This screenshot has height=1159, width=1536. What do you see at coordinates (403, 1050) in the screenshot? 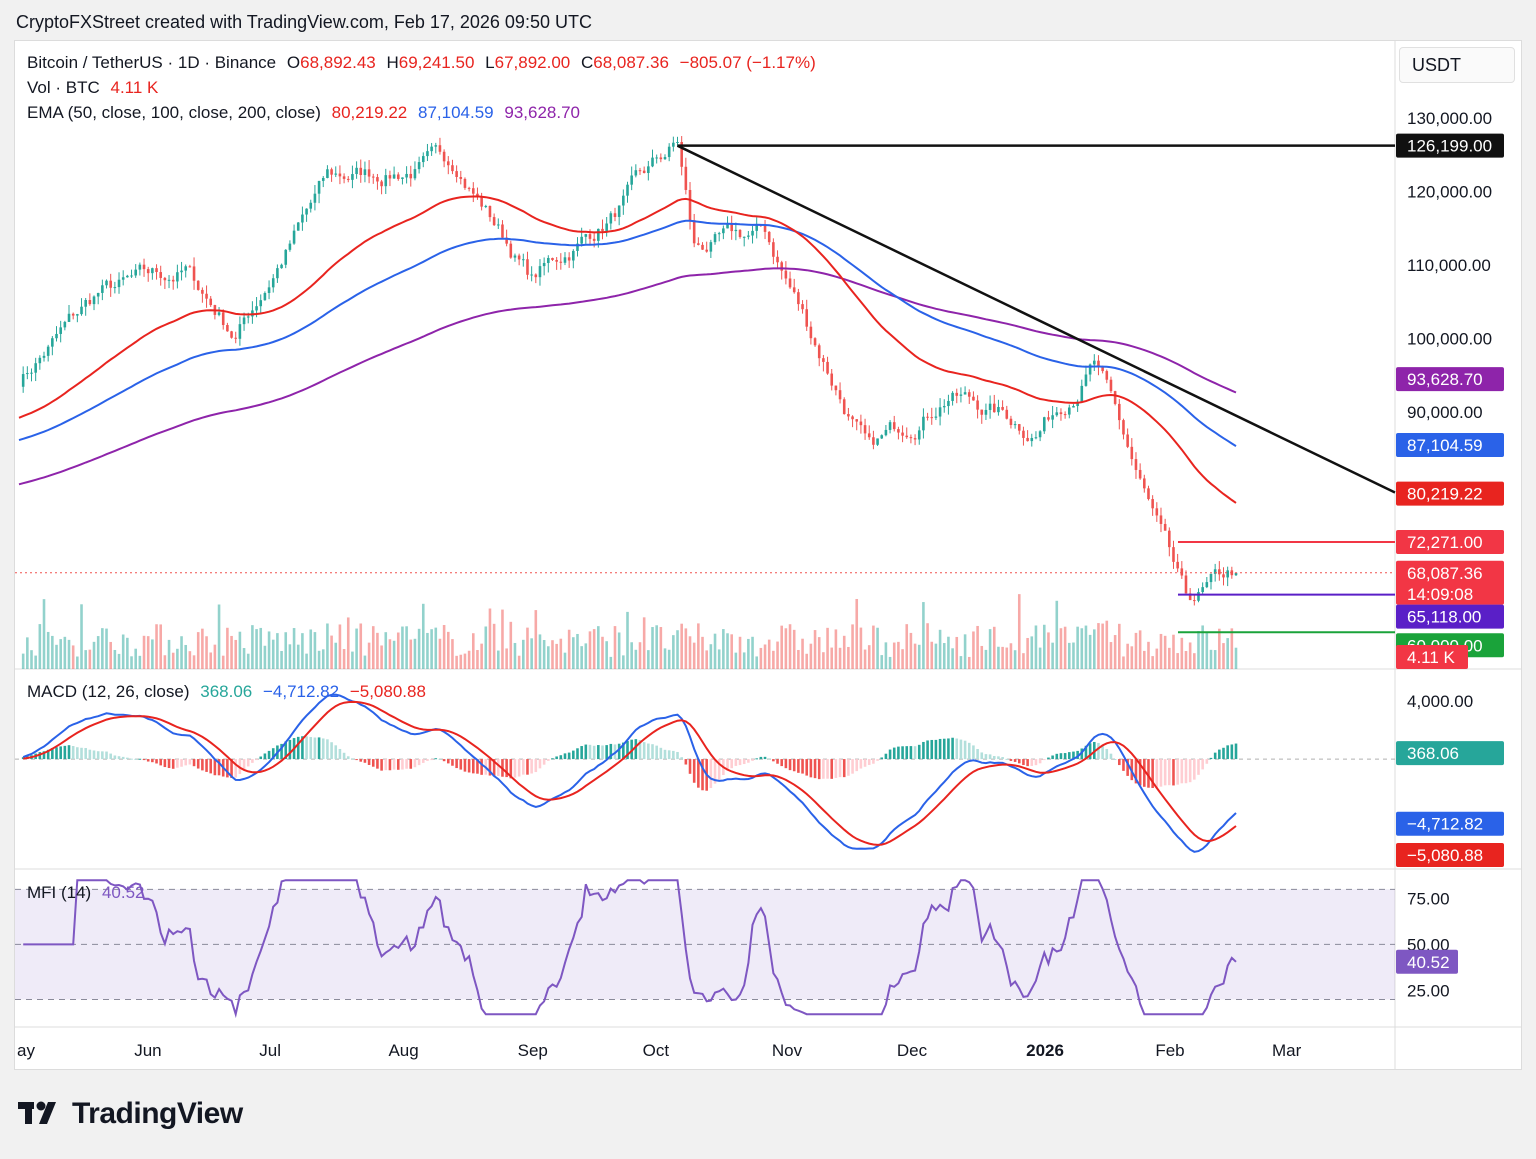
I see `time-tick-label: Aug` at bounding box center [403, 1050].